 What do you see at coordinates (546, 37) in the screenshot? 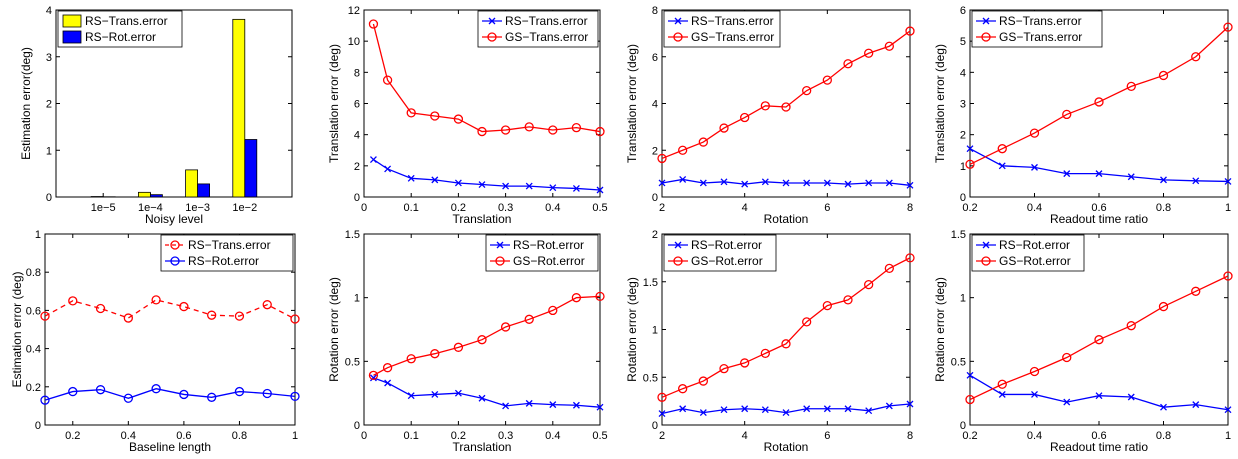
I see `legend-label: GS−Trans.error` at bounding box center [546, 37].